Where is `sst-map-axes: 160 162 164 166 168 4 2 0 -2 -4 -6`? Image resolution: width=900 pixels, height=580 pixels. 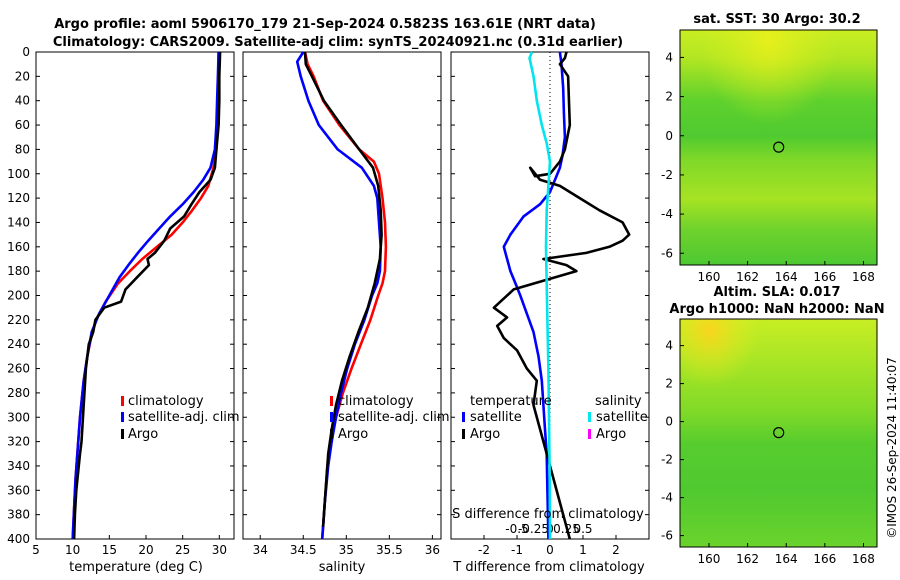 sst-map-axes: 160 162 164 166 168 4 2 0 -2 -4 -6 is located at coordinates (768, 167).